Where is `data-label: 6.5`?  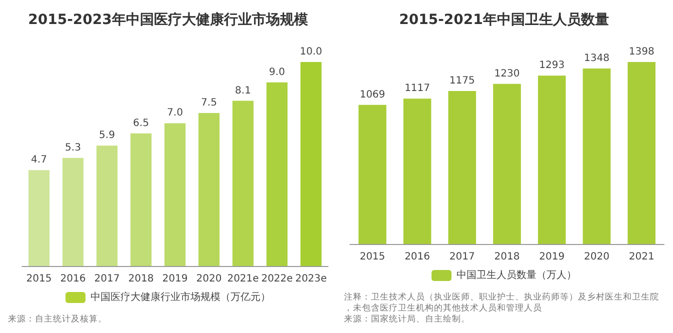 data-label: 6.5 is located at coordinates (141, 123).